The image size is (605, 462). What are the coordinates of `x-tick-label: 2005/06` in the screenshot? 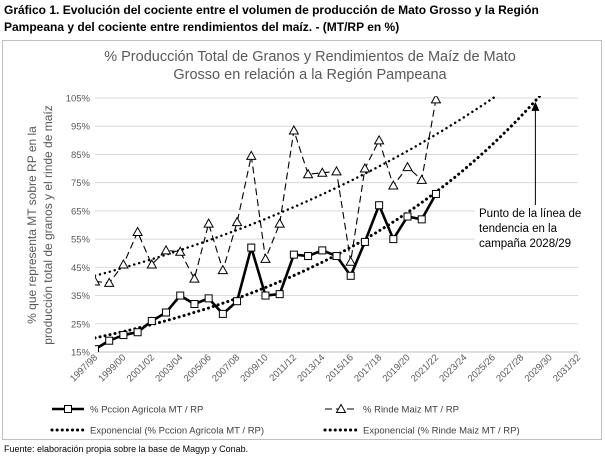 It's located at (198, 368).